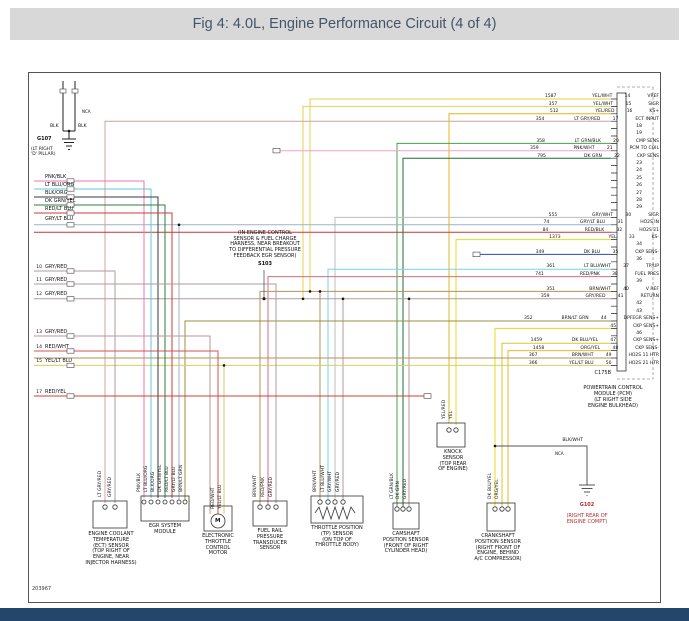 The image size is (689, 621). What do you see at coordinates (639, 200) in the screenshot?
I see `pcm-pin-number: 28` at bounding box center [639, 200].